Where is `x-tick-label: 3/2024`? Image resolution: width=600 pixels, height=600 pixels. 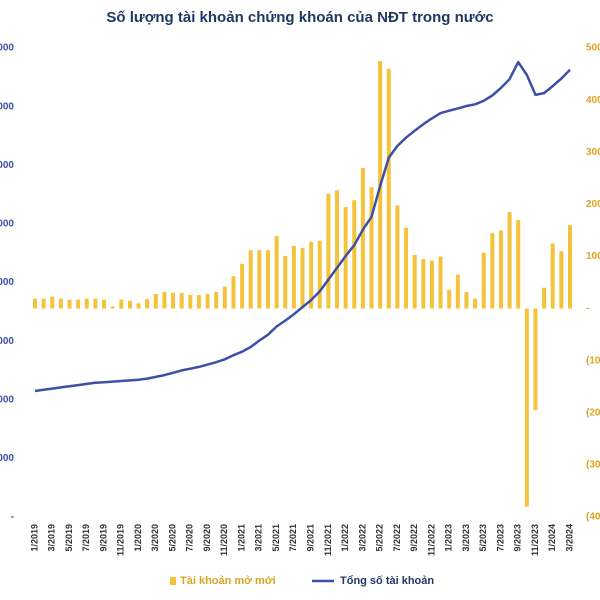 x-tick-label: 3/2024 is located at coordinates (569, 538).